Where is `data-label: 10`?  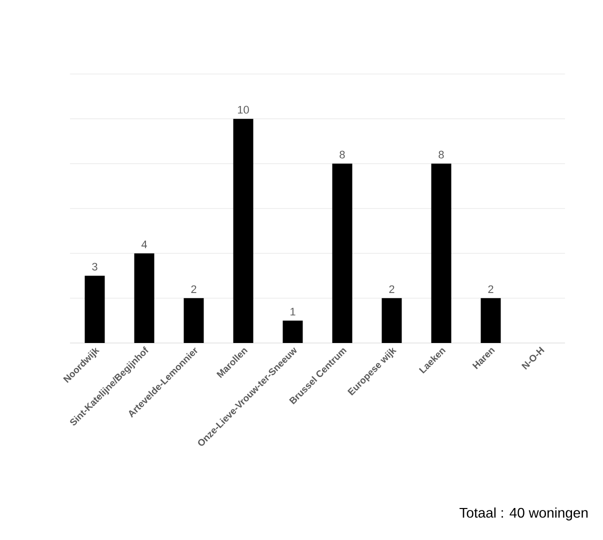
data-label: 10 is located at coordinates (243, 110).